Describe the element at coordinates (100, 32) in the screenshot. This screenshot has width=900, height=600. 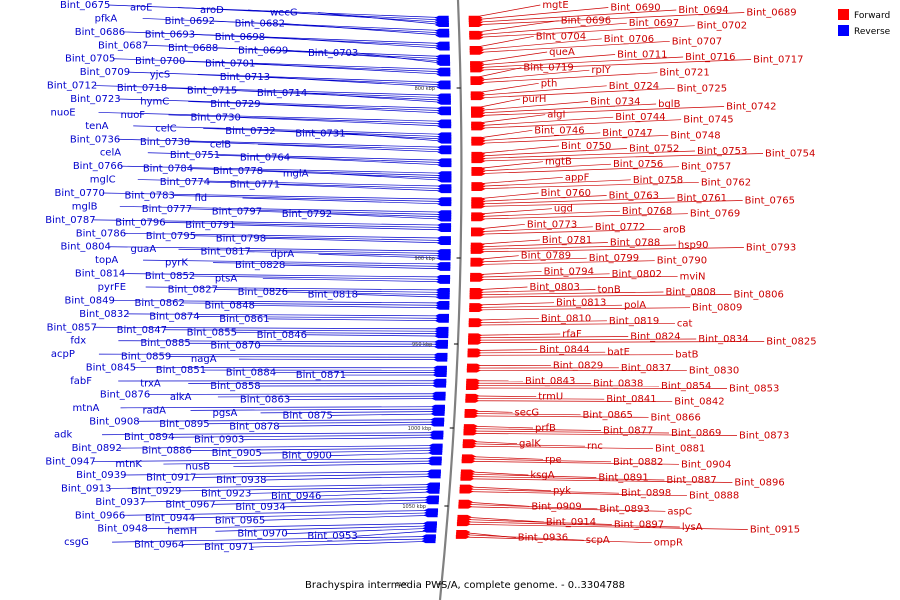
I see `gene-label-reverse: Bint_0686` at that location.